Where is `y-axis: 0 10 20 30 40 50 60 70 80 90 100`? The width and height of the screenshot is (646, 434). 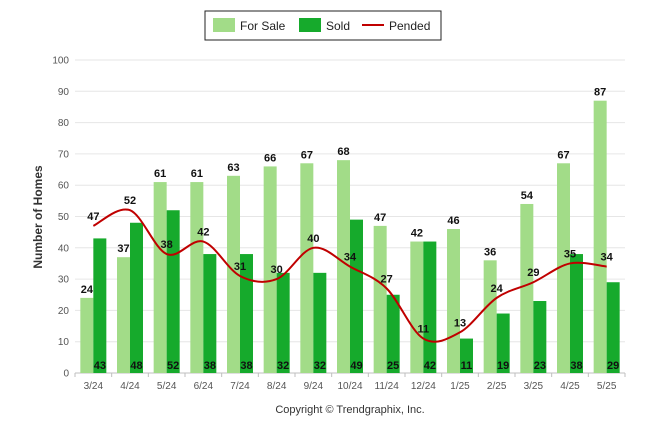 y-axis: 0 10 20 30 40 50 60 70 80 90 100 is located at coordinates (60, 218).